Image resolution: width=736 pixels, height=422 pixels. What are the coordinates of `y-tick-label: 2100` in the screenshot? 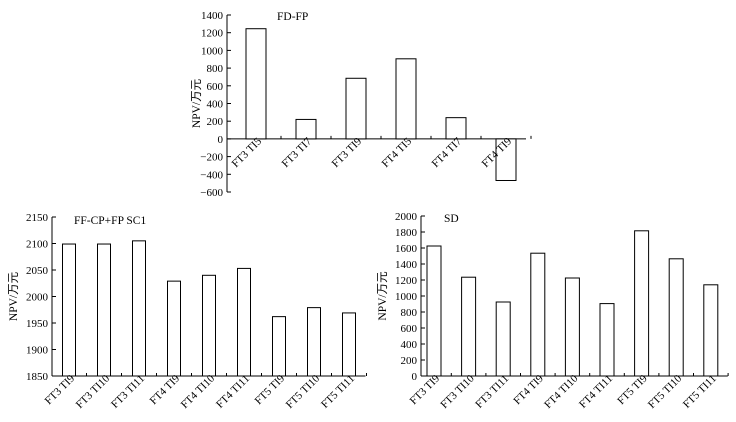 It's located at (37, 245).